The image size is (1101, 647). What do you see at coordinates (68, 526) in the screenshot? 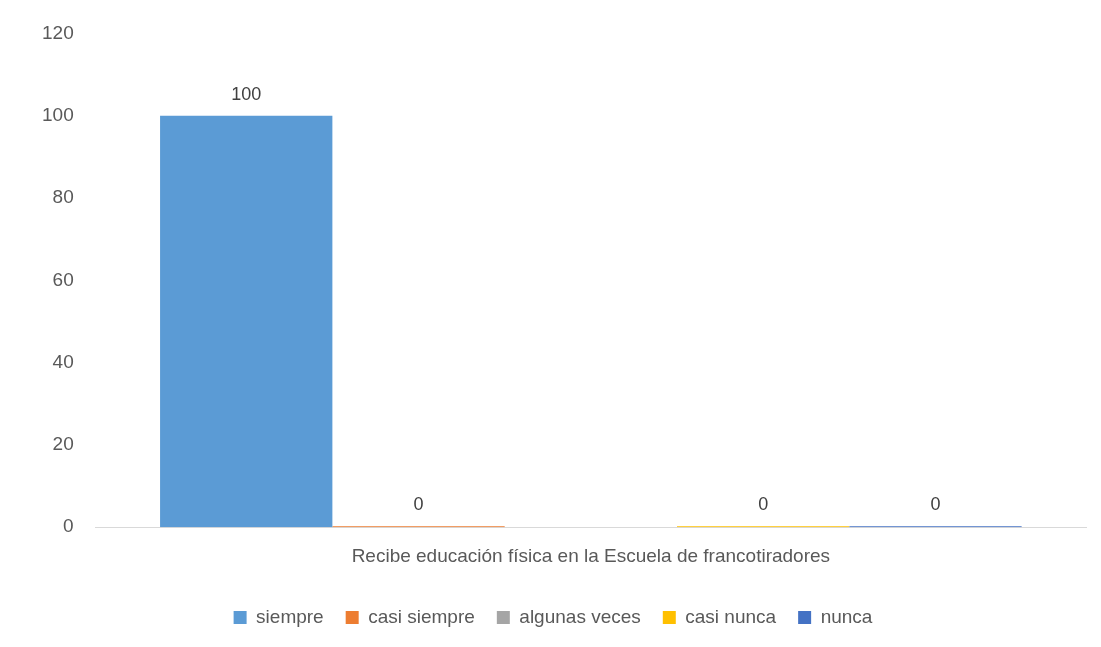
I see `y-tick-label: 0` at bounding box center [68, 526].